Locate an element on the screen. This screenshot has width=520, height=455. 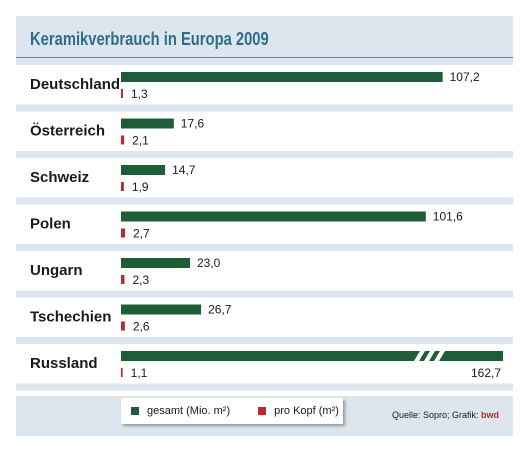
value-label-total-schweiz: 14,7 is located at coordinates (184, 170).